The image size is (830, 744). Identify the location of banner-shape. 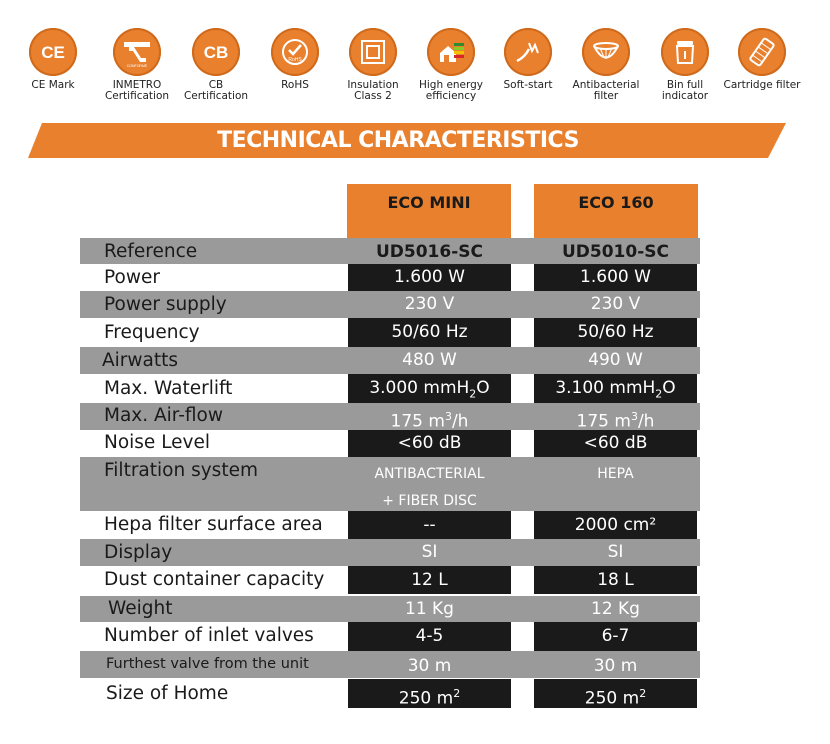
(407, 140).